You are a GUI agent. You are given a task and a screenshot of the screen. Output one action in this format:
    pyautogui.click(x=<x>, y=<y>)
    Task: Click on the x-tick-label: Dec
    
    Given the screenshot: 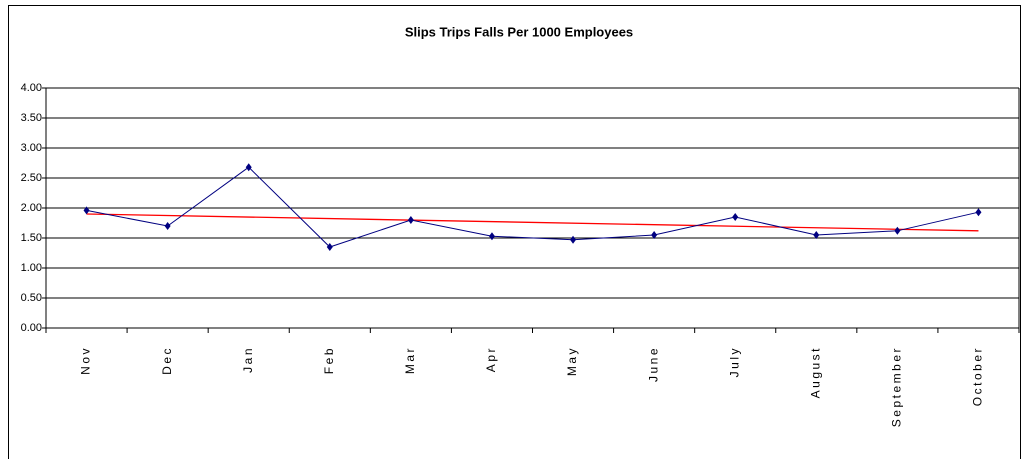 What is the action you would take?
    pyautogui.click(x=167, y=360)
    